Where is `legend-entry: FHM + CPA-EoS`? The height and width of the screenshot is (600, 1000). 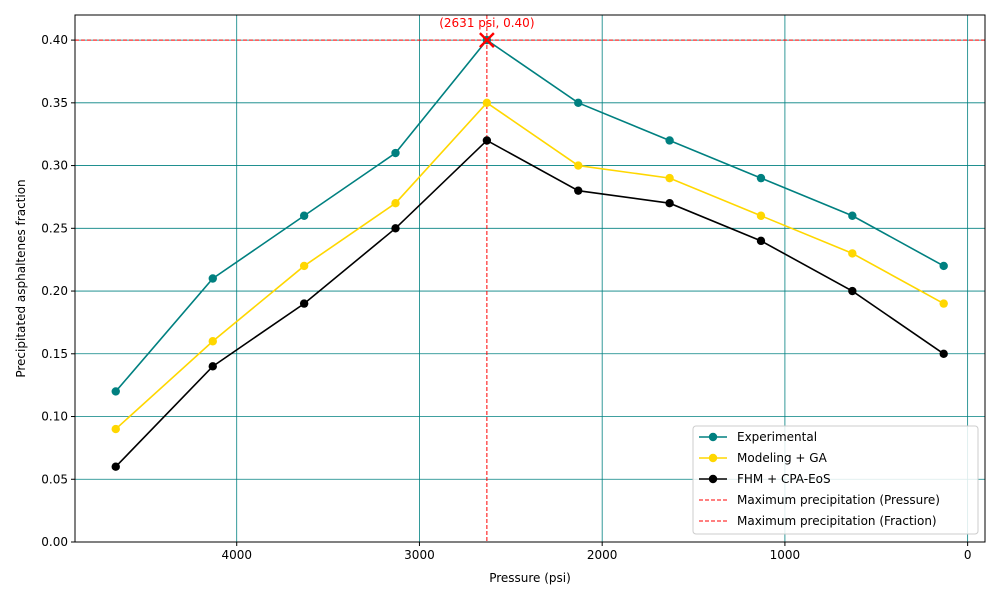
legend-entry: FHM + CPA-EoS is located at coordinates (765, 479).